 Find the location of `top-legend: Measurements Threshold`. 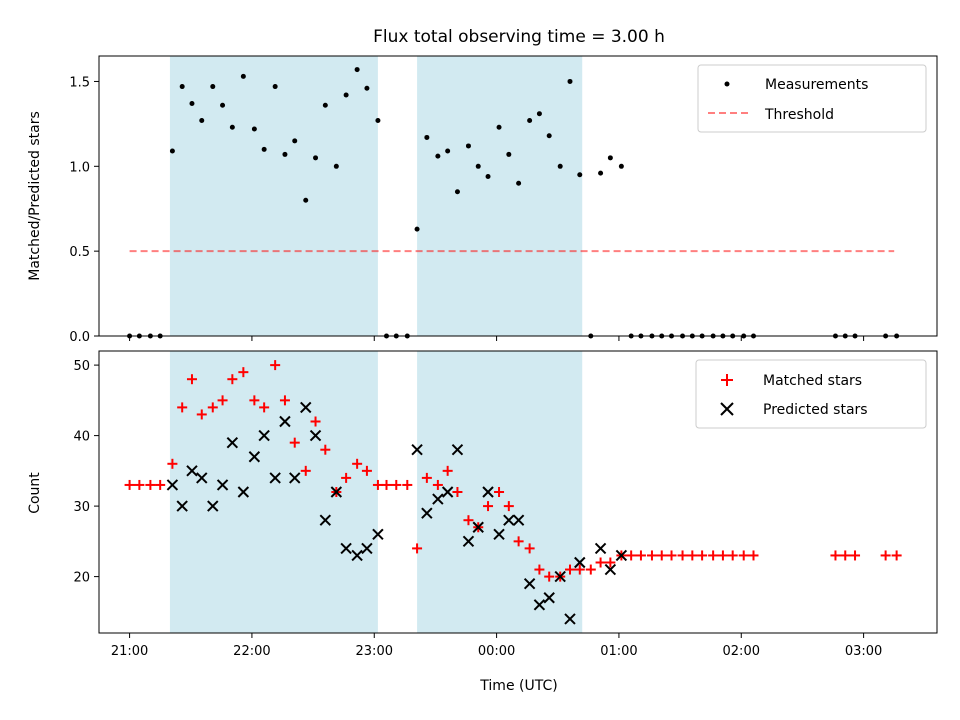

top-legend: Measurements Threshold is located at coordinates (812, 98).